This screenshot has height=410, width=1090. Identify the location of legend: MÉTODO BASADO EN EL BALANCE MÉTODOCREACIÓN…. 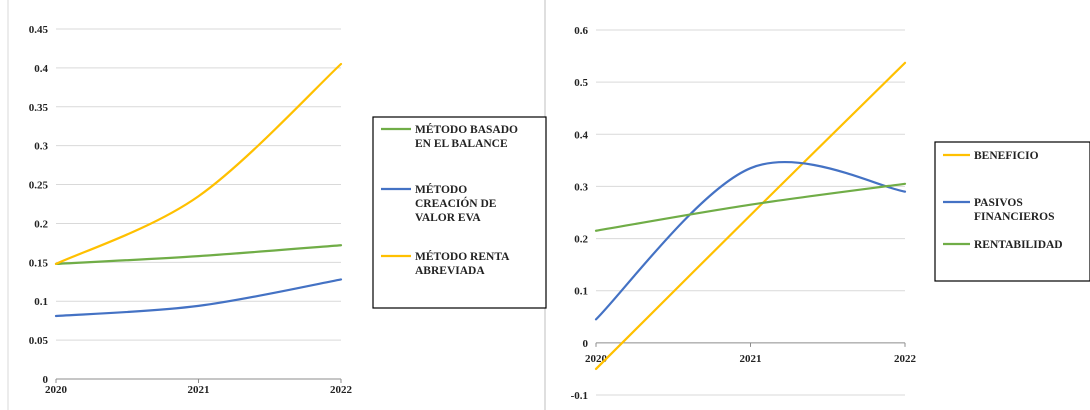
(459, 212).